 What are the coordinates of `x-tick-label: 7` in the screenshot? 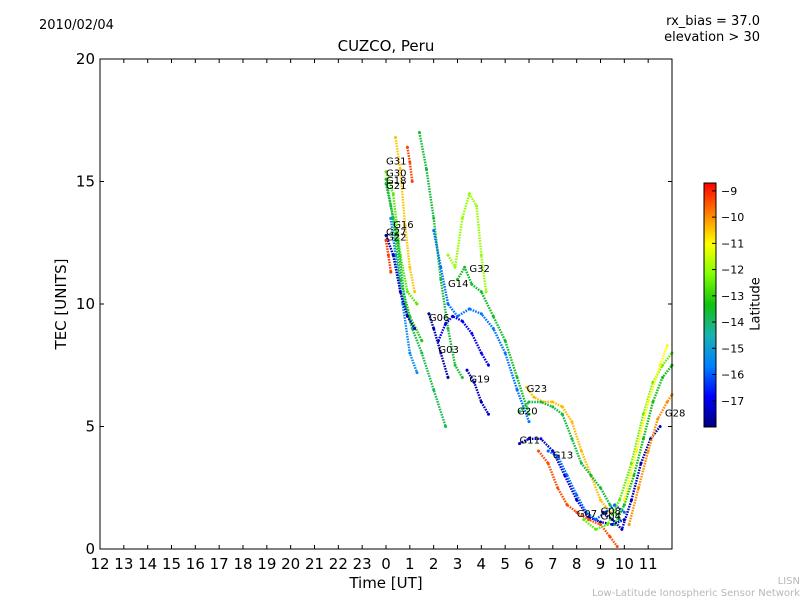 It's located at (553, 564).